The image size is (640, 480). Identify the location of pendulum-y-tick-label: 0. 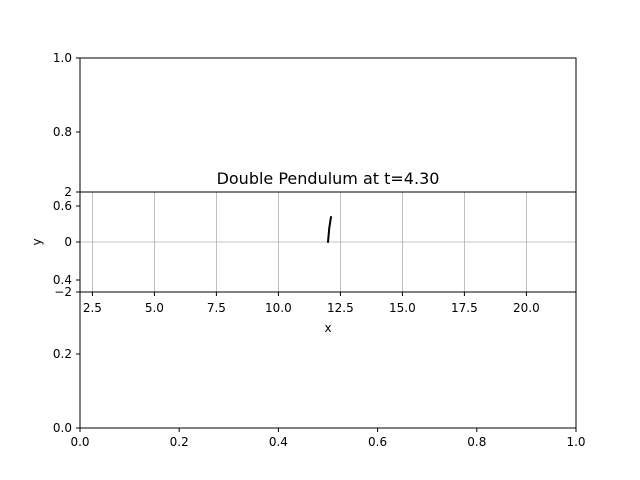
(68, 242).